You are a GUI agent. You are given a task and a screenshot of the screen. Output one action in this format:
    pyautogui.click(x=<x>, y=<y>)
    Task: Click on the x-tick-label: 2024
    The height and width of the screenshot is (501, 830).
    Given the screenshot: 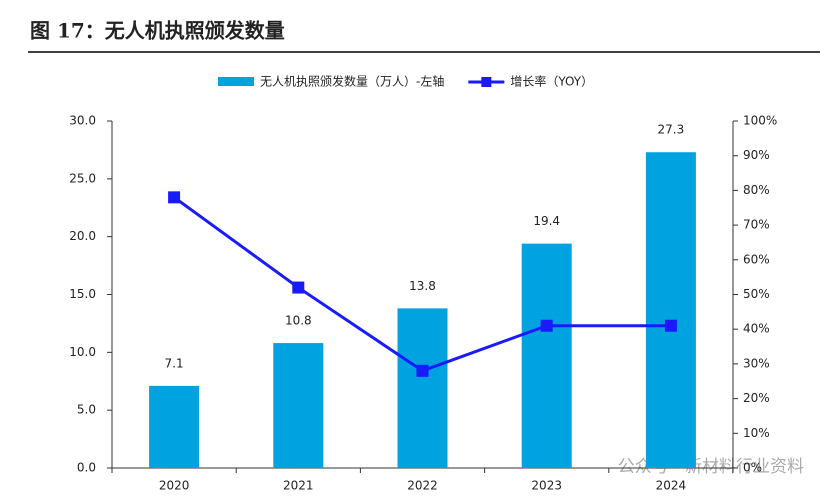 What is the action you would take?
    pyautogui.click(x=671, y=486)
    